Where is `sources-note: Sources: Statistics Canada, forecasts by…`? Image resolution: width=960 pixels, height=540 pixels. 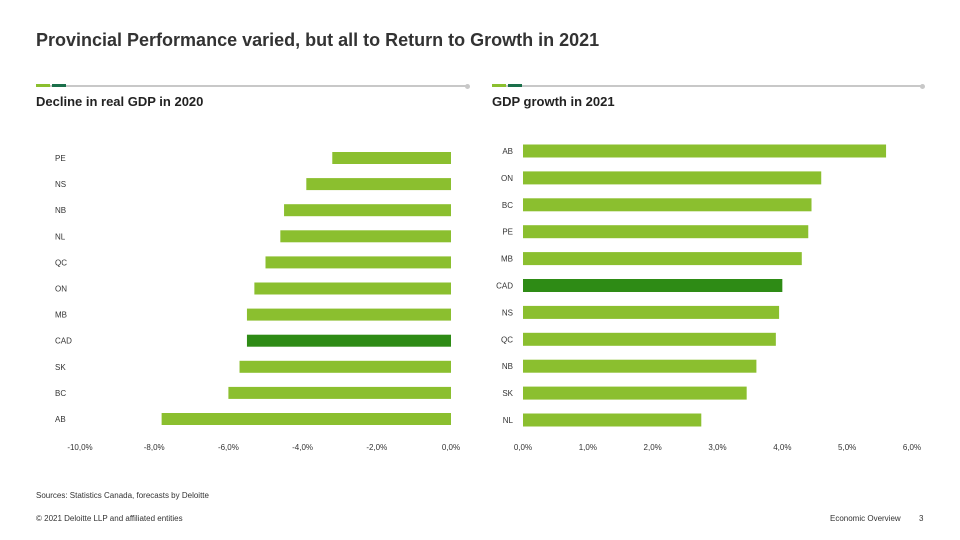 sources-note: Sources: Statistics Canada, forecasts by… is located at coordinates (122, 495).